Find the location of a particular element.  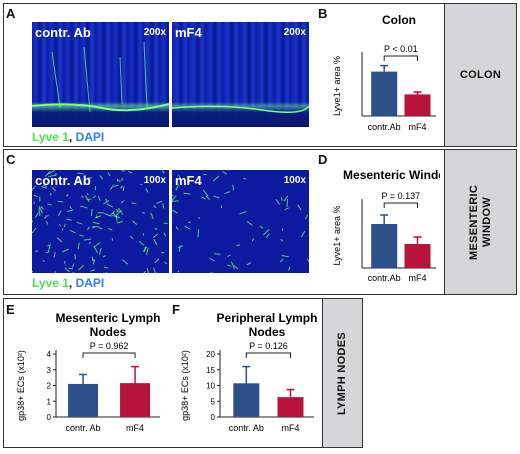

micro-a2-label: mF4 is located at coordinates (188, 32).